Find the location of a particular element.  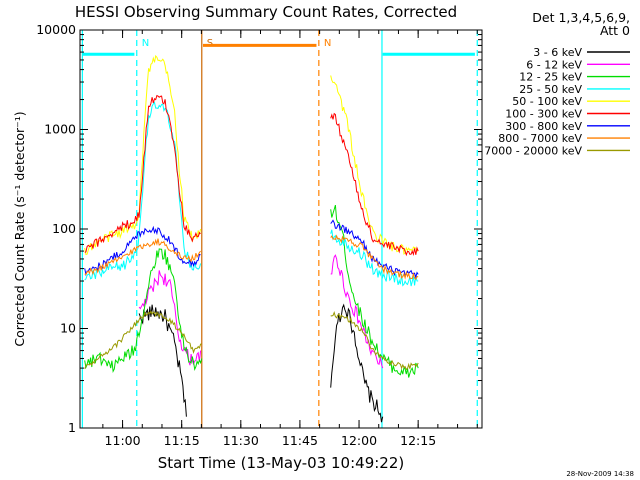

y-tick-label-4: 10000 is located at coordinates (56, 29).